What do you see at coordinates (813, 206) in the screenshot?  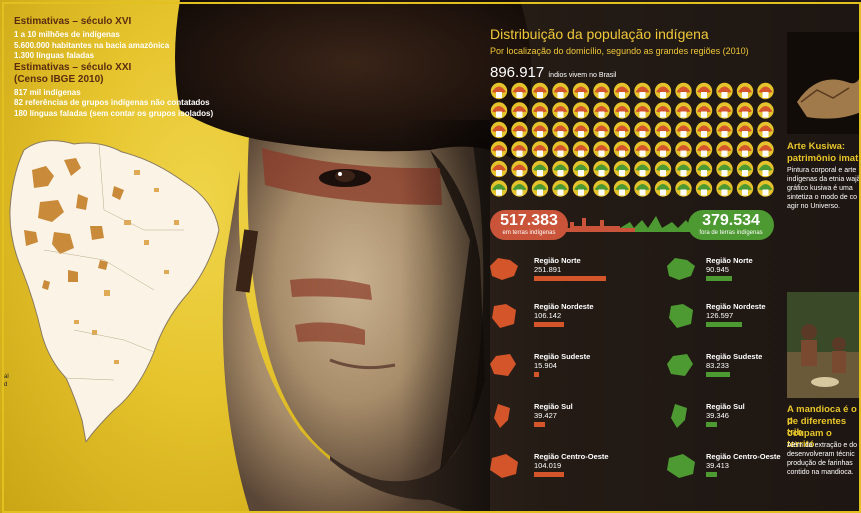 I see `art-line: agir no Universo.` at bounding box center [813, 206].